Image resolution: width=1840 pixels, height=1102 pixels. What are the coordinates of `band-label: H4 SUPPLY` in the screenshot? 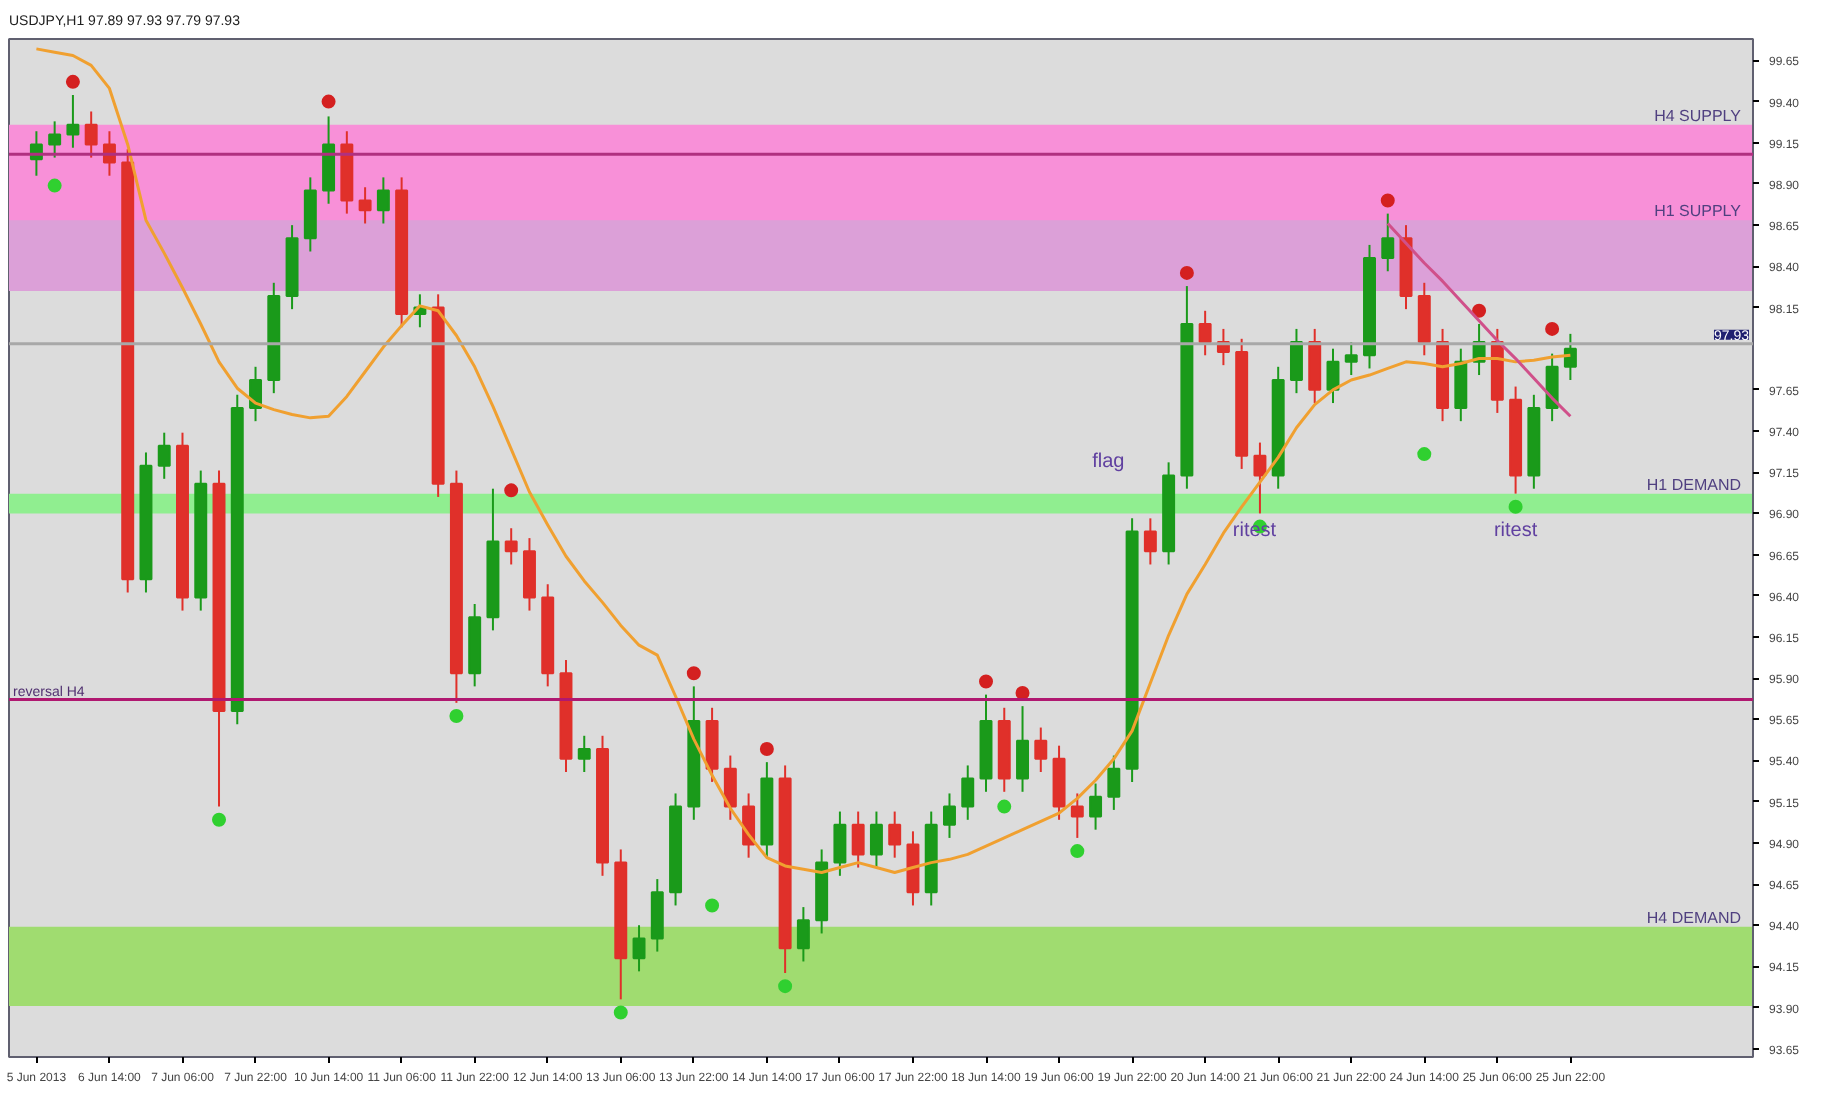 It's located at (1698, 115).